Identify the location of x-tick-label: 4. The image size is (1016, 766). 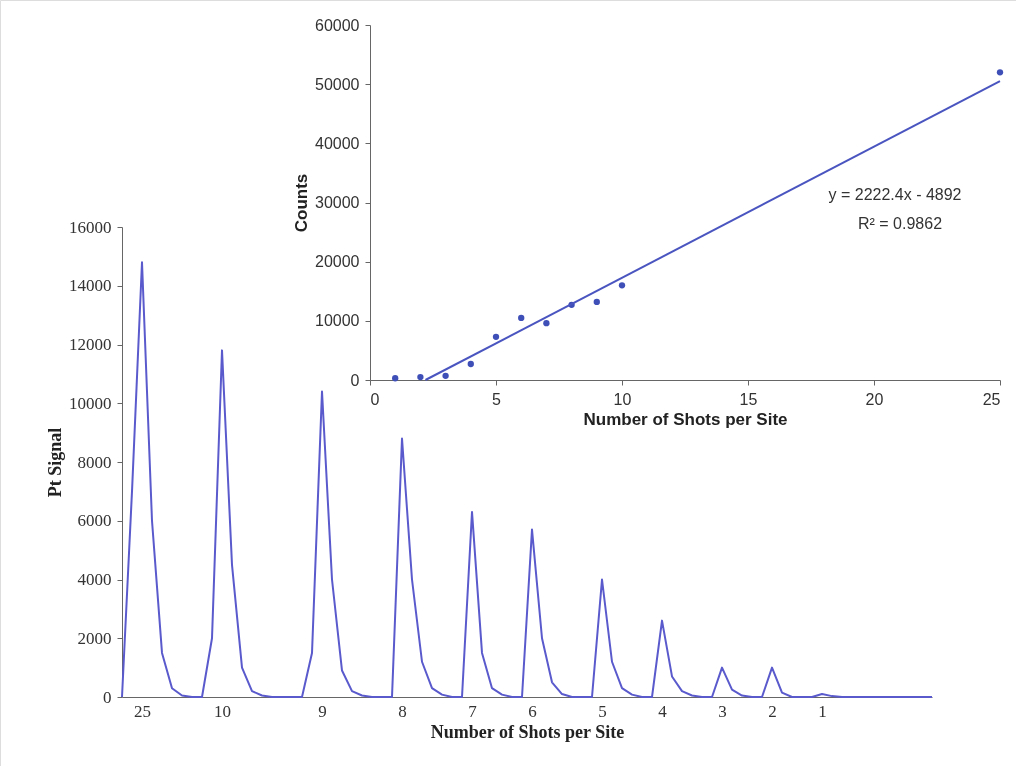
(663, 711).